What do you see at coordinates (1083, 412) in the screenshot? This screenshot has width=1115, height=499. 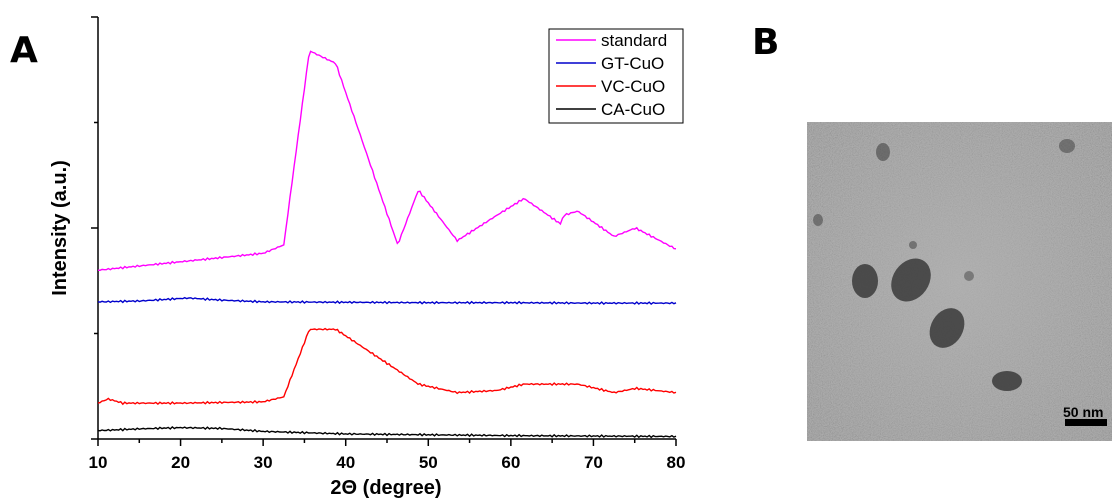 I see `scale-bar-label: 50 nm` at bounding box center [1083, 412].